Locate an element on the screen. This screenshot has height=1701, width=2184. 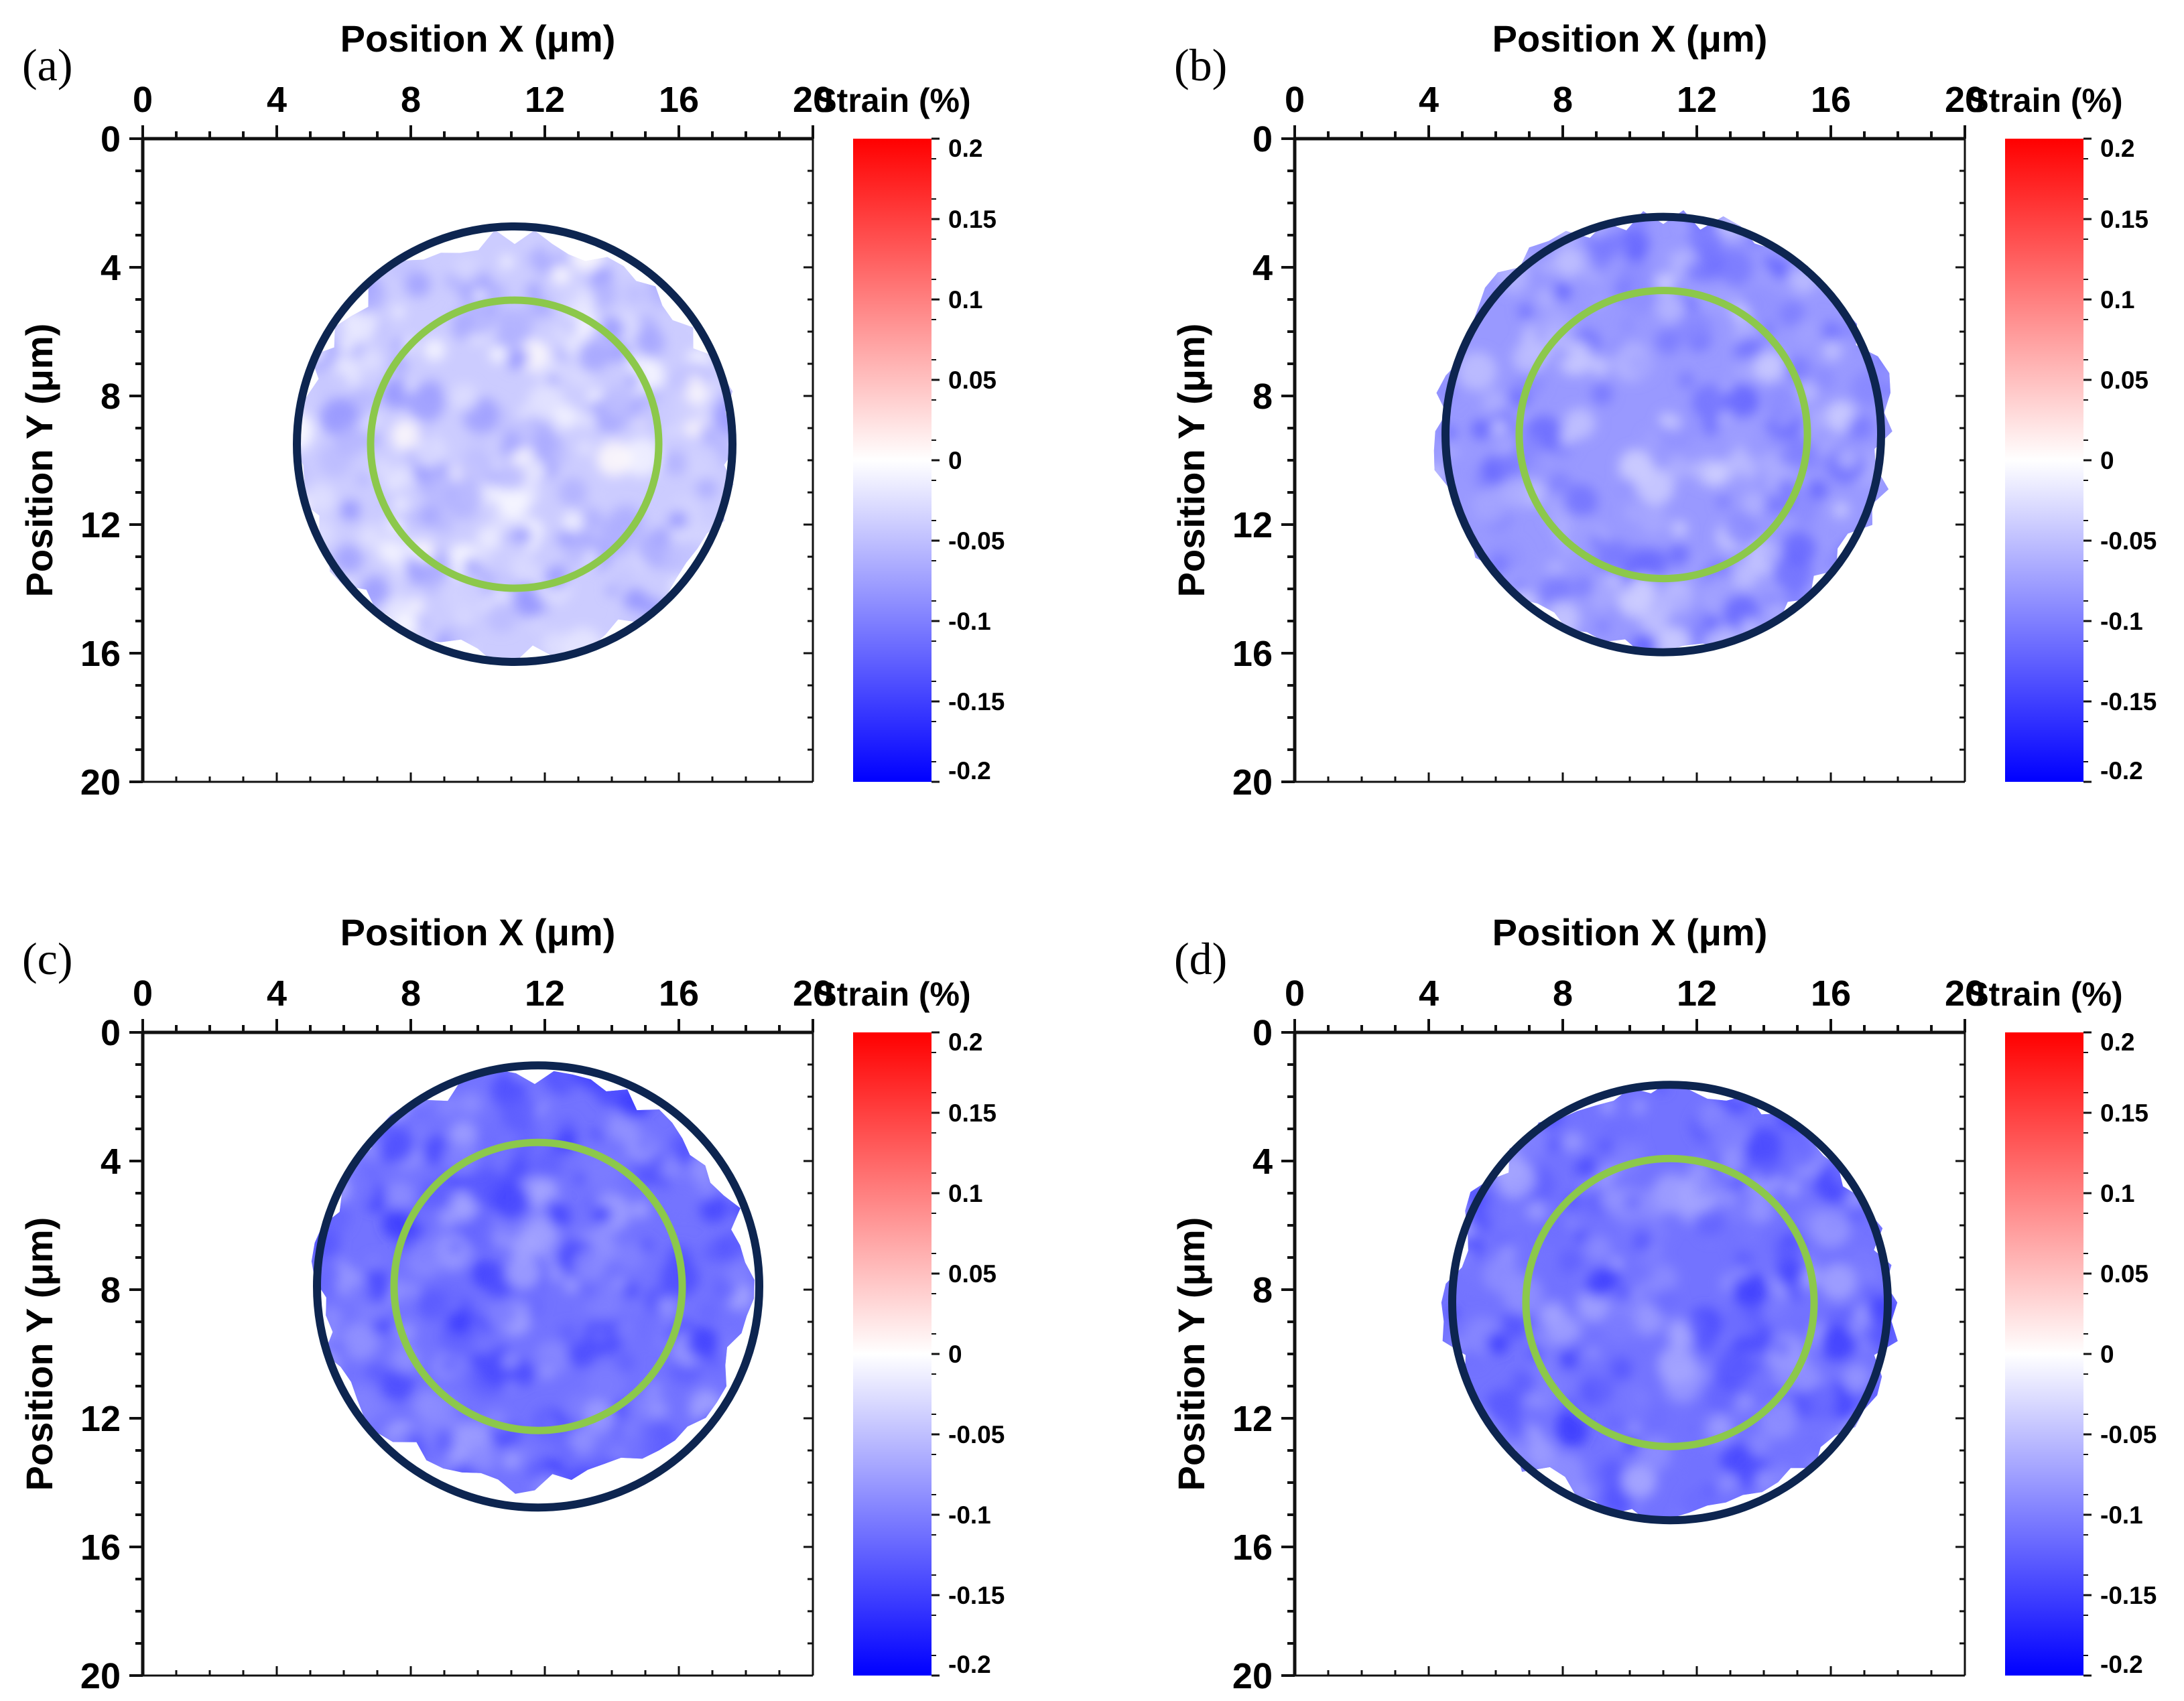
panel-label: (c) is located at coordinates (47, 958).